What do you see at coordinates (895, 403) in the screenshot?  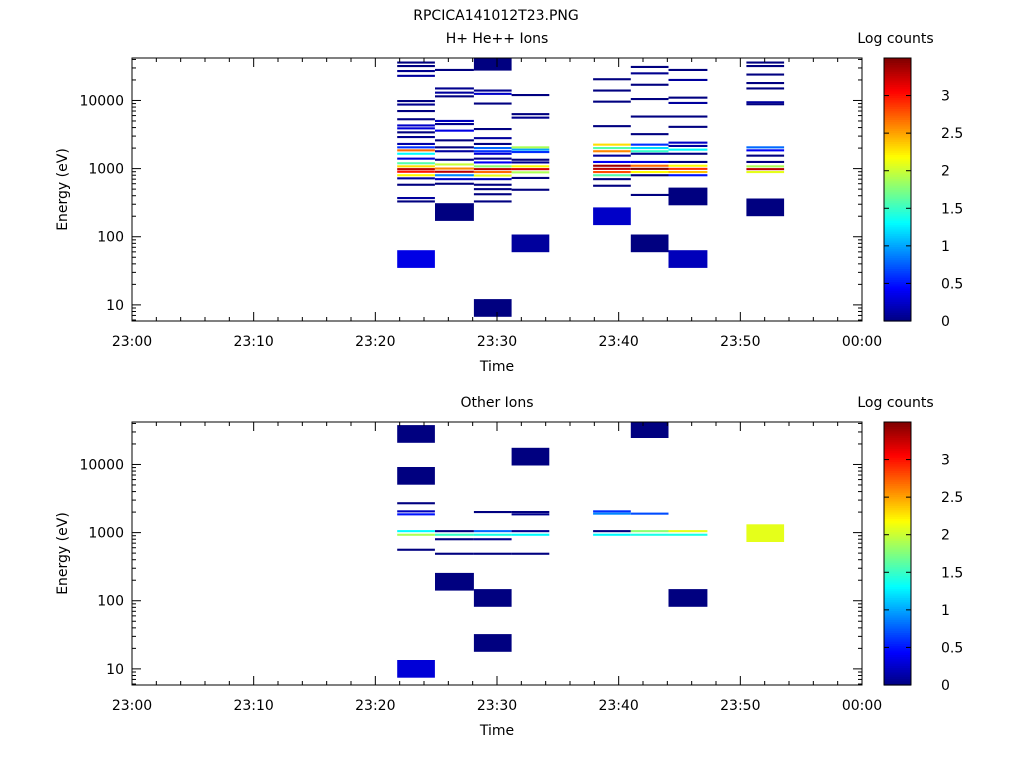 I see `colorbar-label: Log counts` at bounding box center [895, 403].